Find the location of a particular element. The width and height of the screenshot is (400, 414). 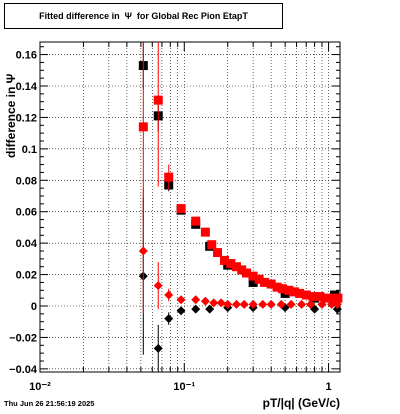

y-tick-label: 0 is located at coordinates (34, 307).